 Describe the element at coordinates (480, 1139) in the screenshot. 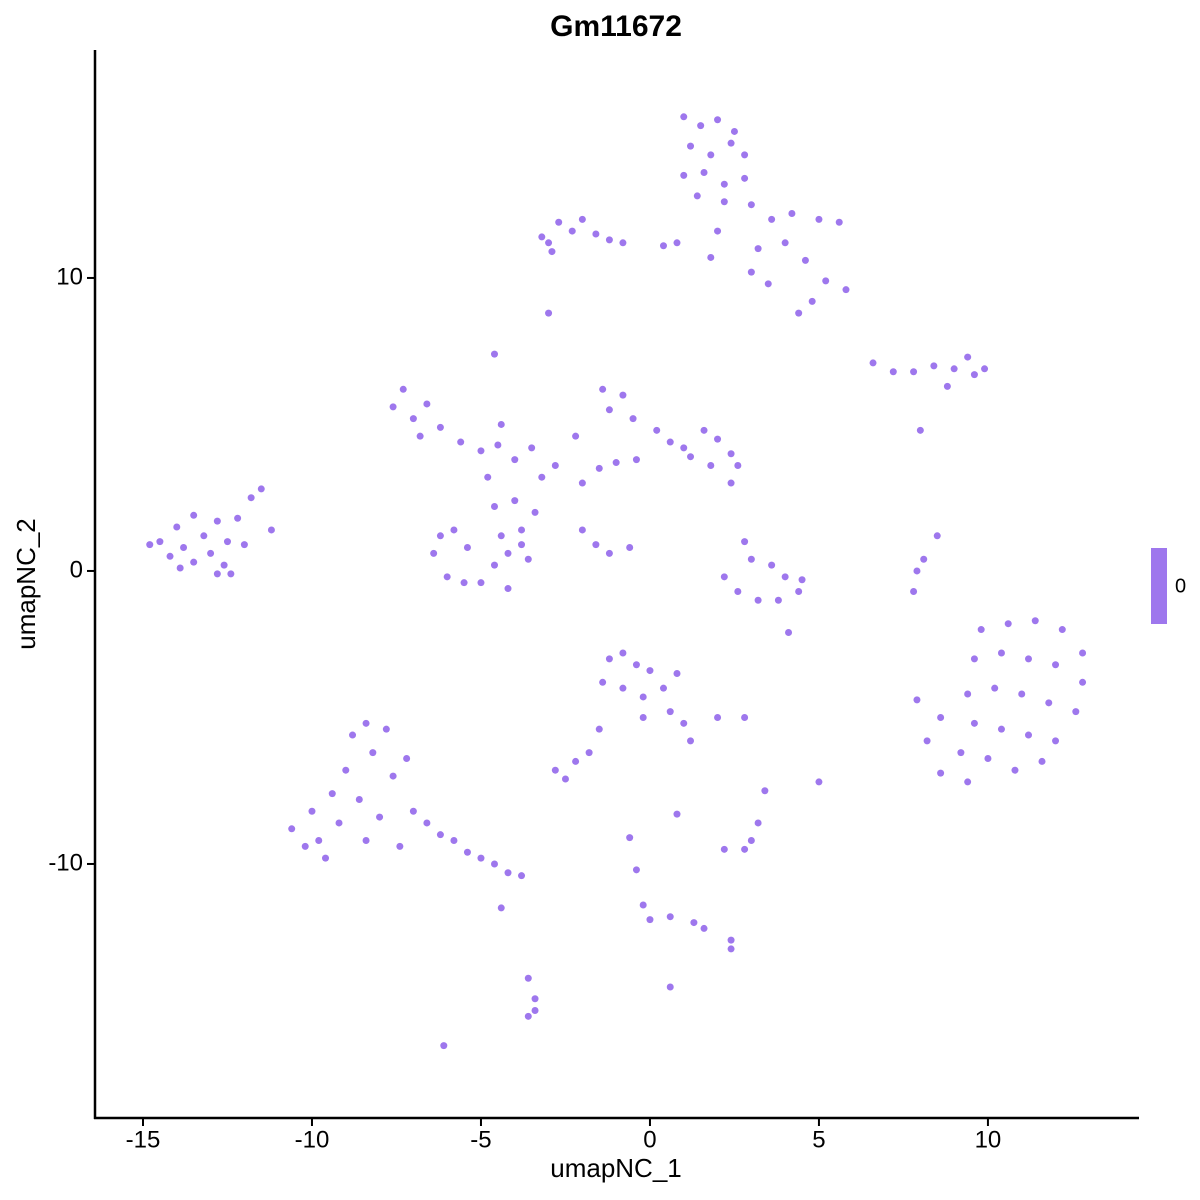

I see `x-tick-label: -5` at that location.